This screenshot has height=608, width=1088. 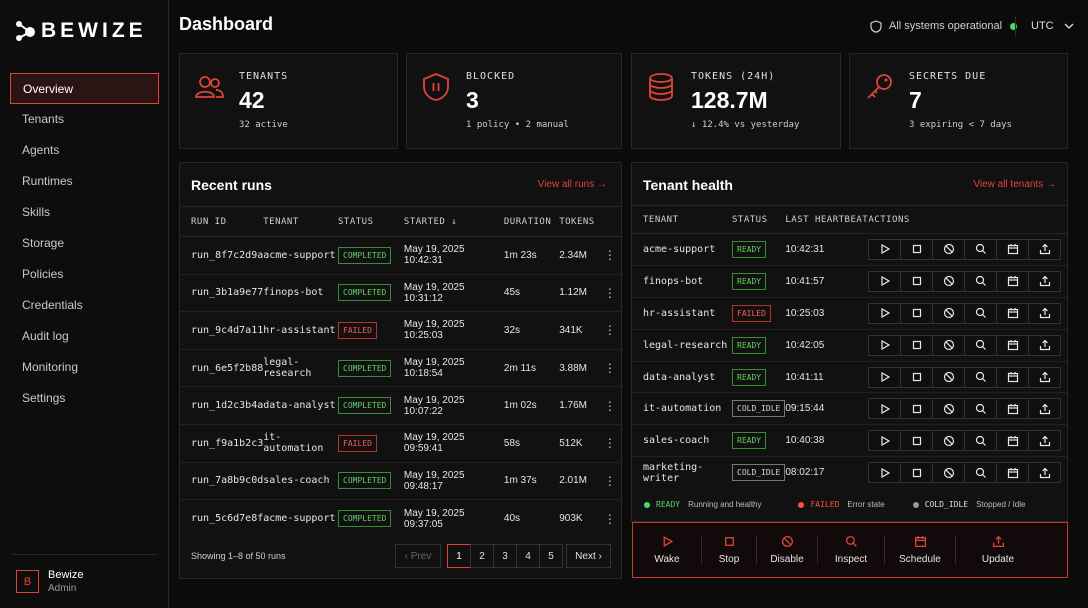 I want to click on stat-card-blocked: BLOCKED 3 1 policy • 2 manual, so click(x=514, y=101).